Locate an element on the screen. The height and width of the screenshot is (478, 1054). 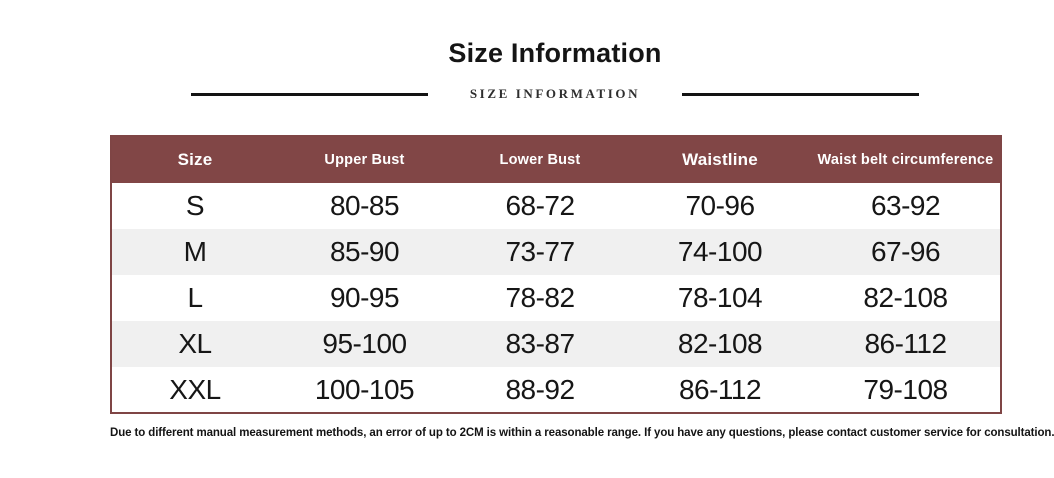
subtitle-row: SIZE INFORMATION is located at coordinates (555, 94).